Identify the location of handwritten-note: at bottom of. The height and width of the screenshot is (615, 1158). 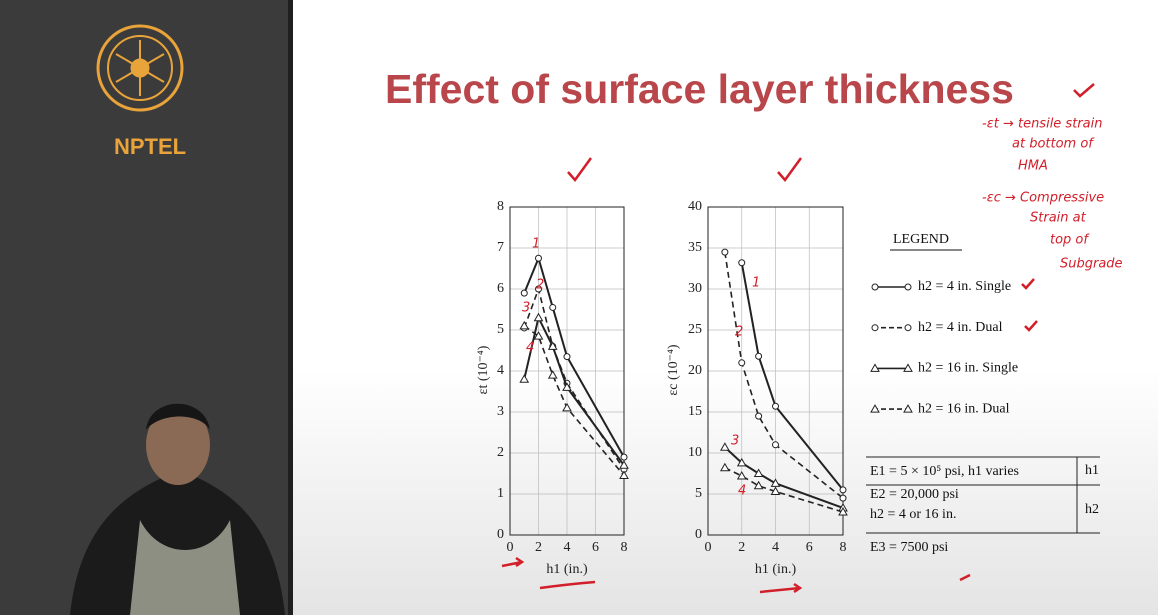
(1053, 144).